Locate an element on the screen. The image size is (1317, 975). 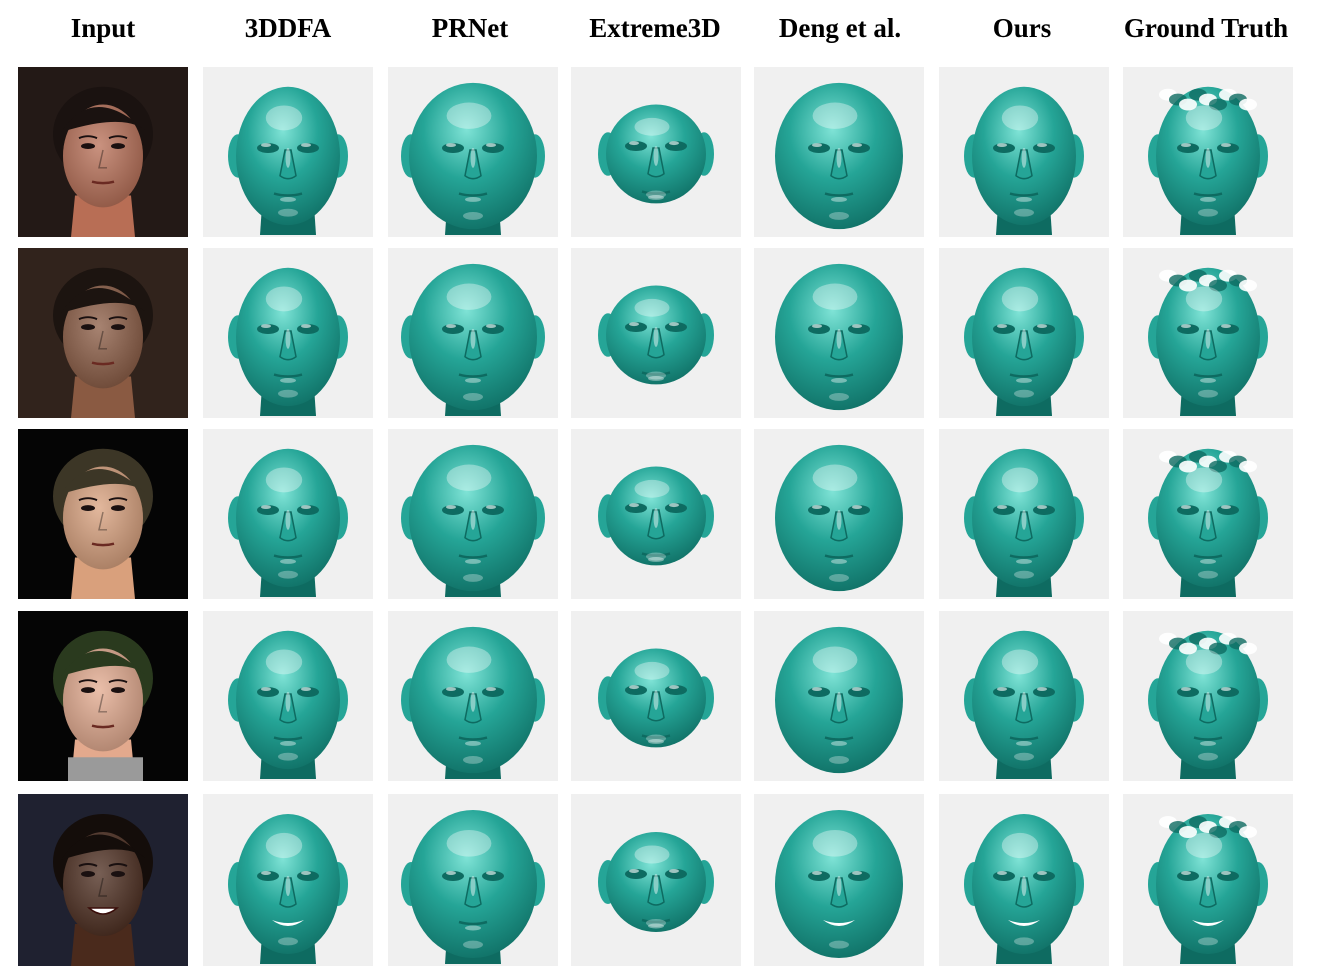
header-extreme3d: Extreme3D is located at coordinates (655, 27).